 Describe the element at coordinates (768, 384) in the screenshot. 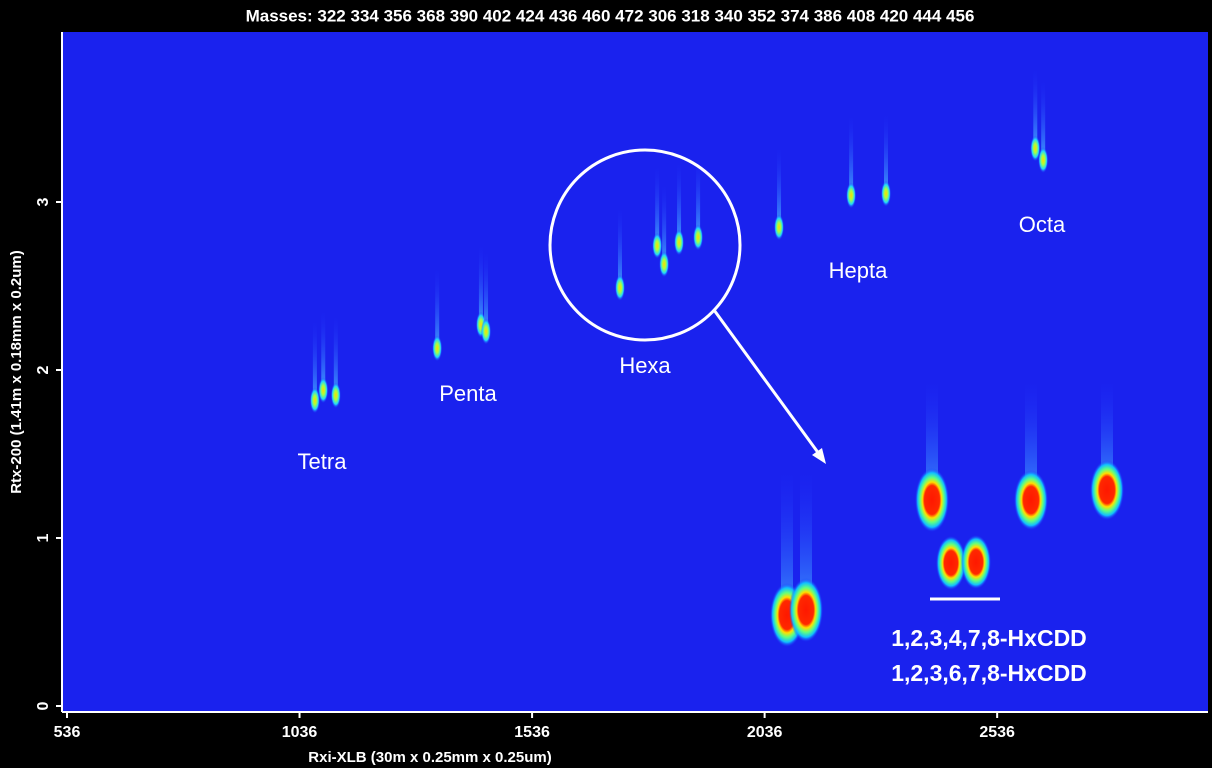

I see `arrow` at that location.